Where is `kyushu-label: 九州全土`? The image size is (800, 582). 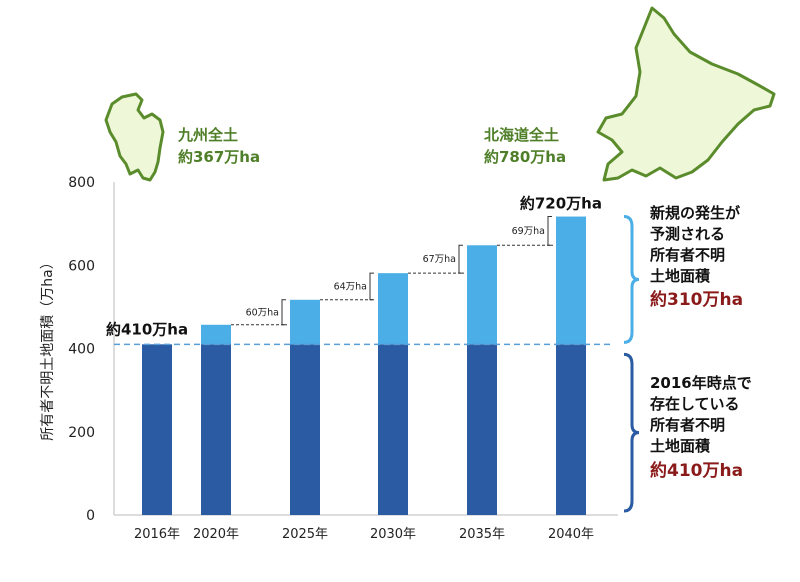
kyushu-label: 九州全土 is located at coordinates (207, 135).